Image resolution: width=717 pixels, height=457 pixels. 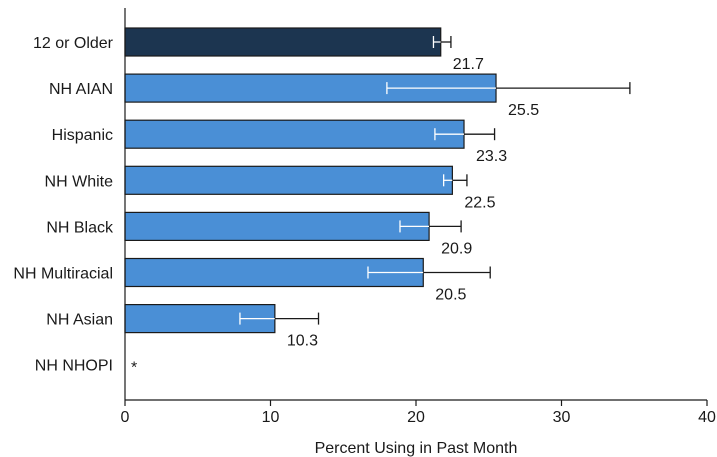 What do you see at coordinates (279, 318) in the screenshot?
I see `error-bar-nh-asian` at bounding box center [279, 318].